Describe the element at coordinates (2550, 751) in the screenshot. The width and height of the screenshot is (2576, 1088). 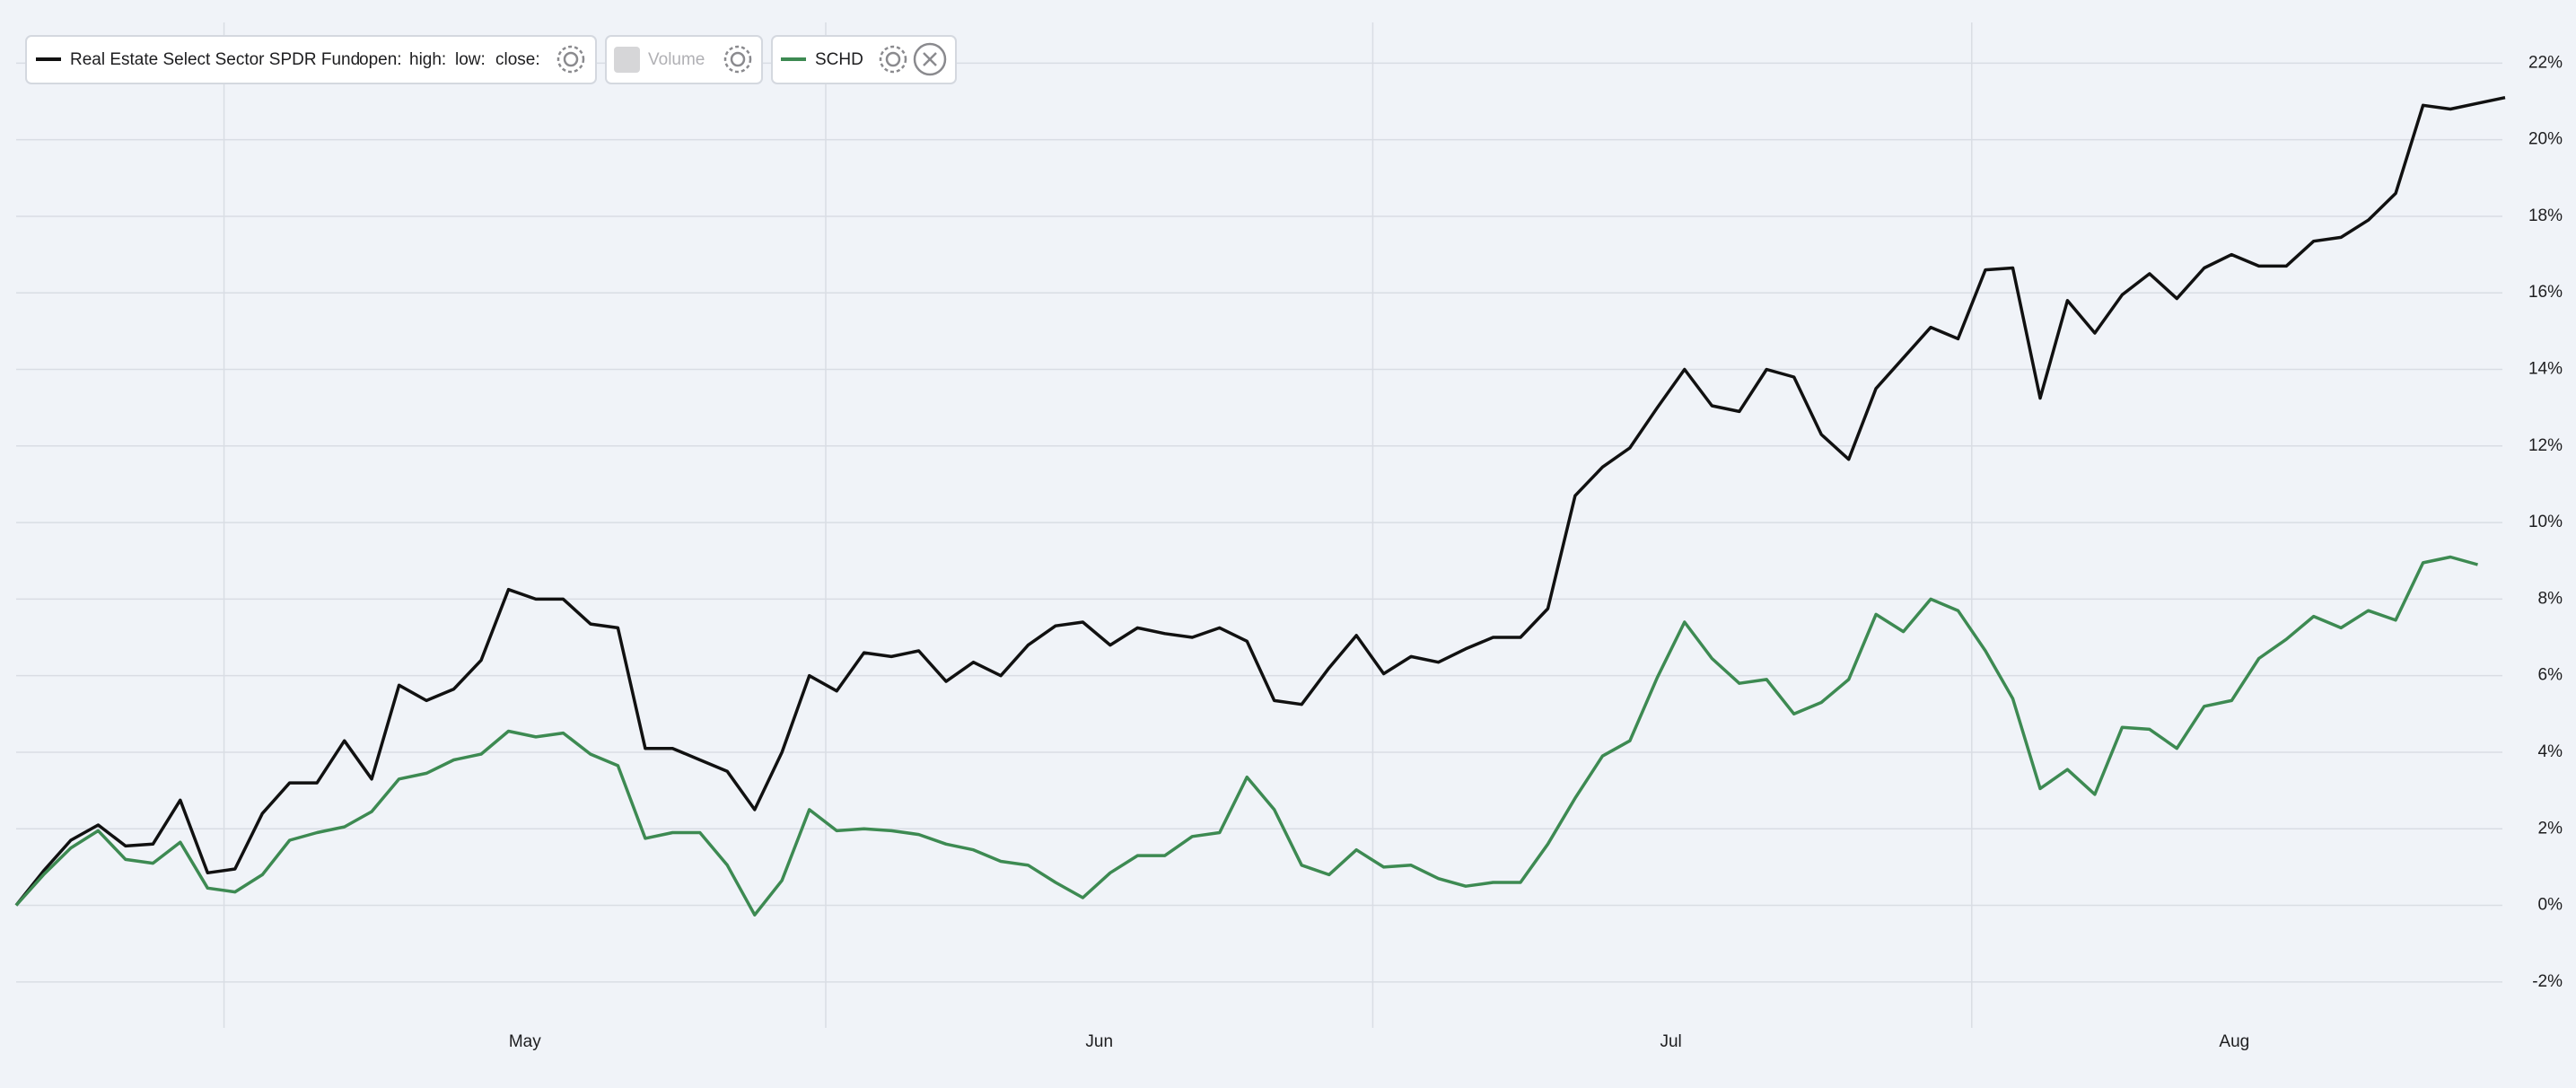
I see `y-tick-label: 4%` at that location.